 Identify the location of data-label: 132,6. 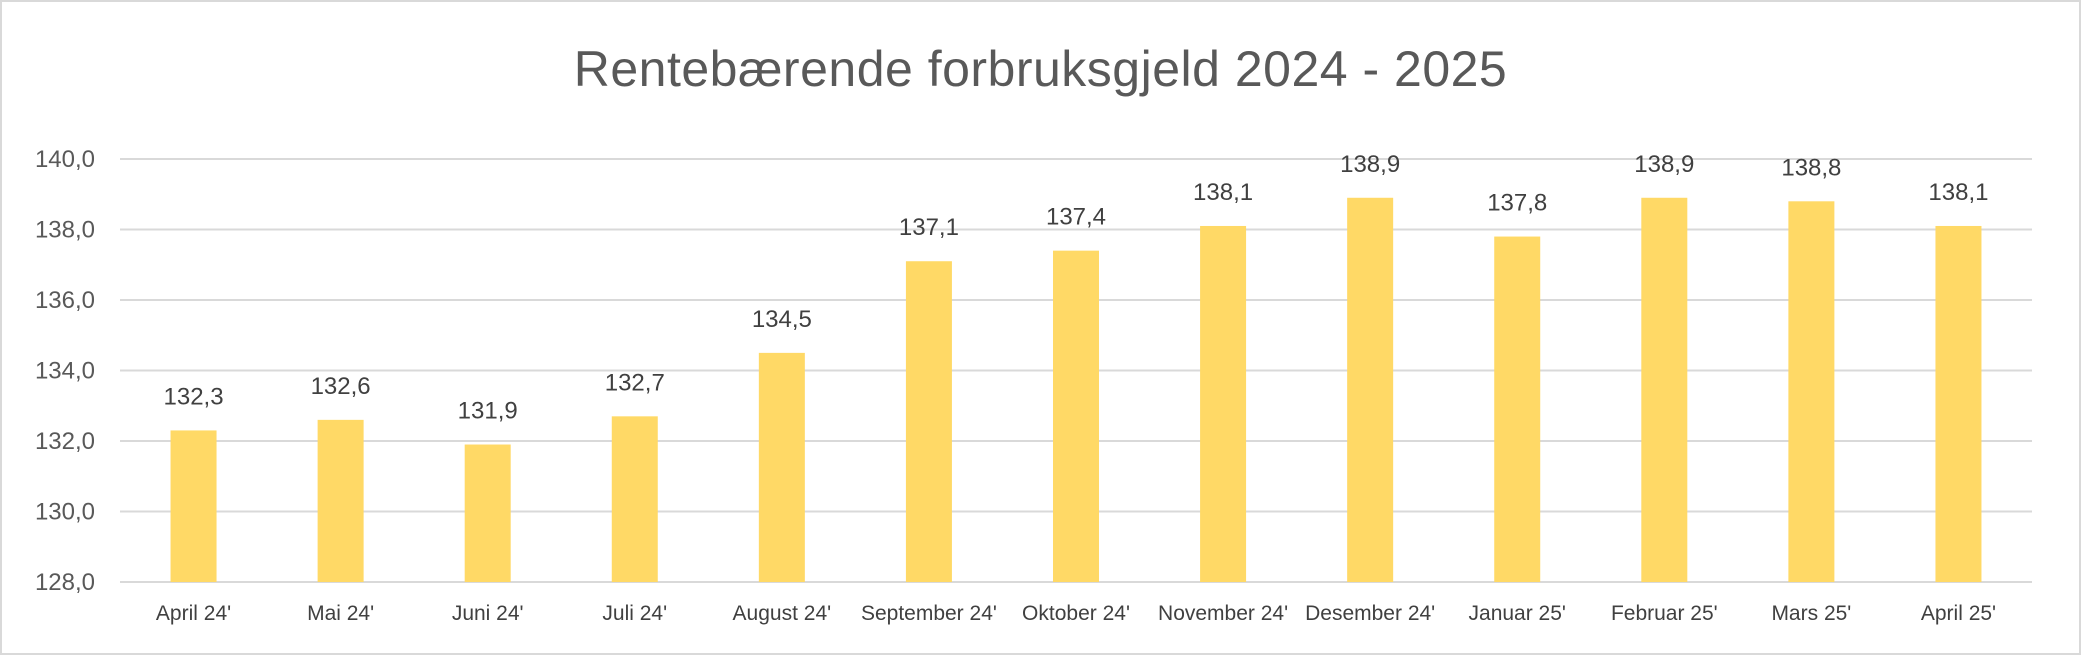
(341, 386).